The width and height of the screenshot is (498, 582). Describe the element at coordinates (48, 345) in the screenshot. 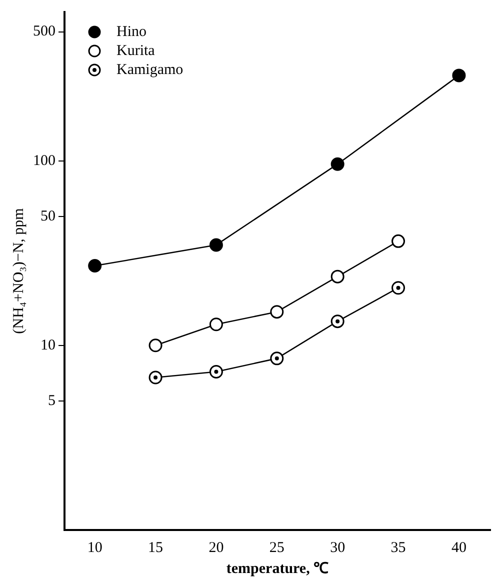

I see `y-tick-label: 10` at that location.